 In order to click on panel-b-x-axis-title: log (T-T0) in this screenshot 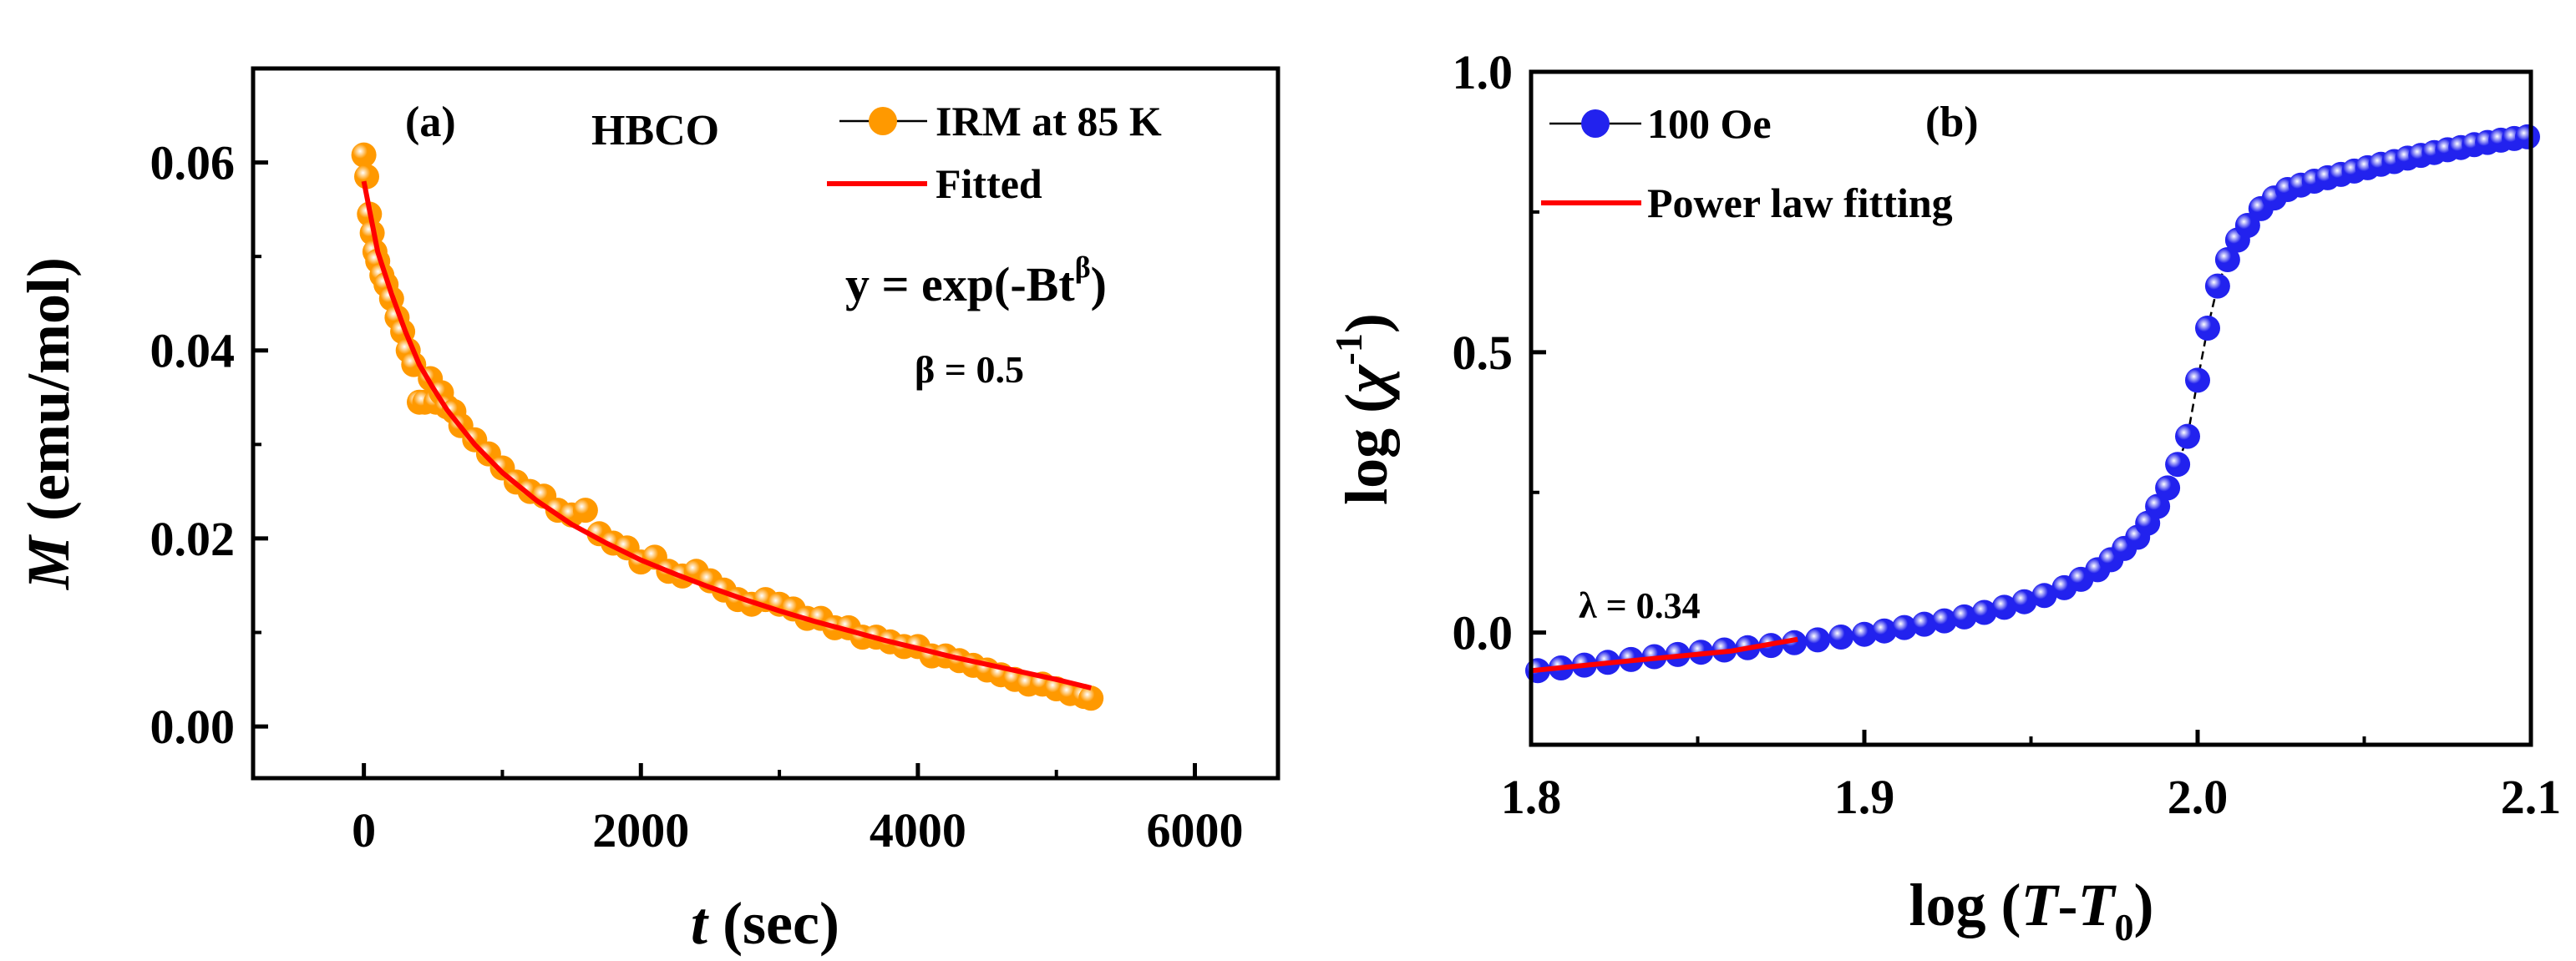, I will do `click(2031, 910)`.